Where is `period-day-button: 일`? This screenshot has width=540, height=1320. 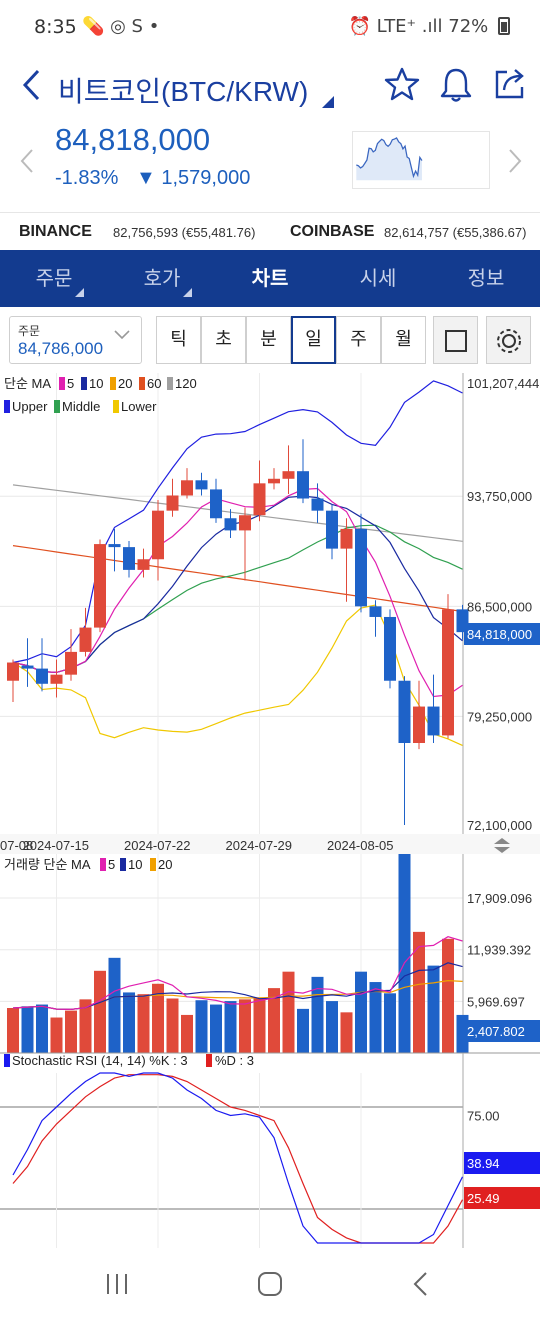 period-day-button: 일 is located at coordinates (313, 340).